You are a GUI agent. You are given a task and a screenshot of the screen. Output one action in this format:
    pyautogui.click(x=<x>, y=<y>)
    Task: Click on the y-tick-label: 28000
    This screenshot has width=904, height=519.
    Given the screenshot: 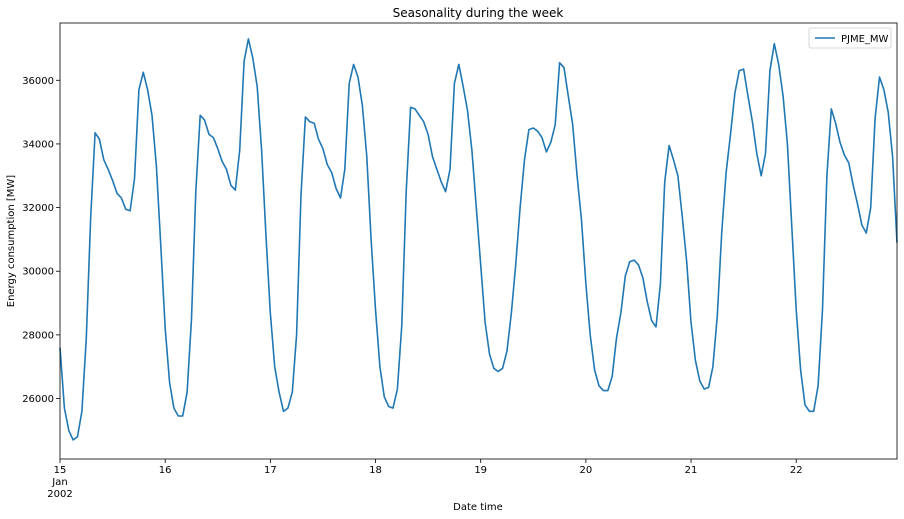 What is the action you would take?
    pyautogui.click(x=38, y=335)
    